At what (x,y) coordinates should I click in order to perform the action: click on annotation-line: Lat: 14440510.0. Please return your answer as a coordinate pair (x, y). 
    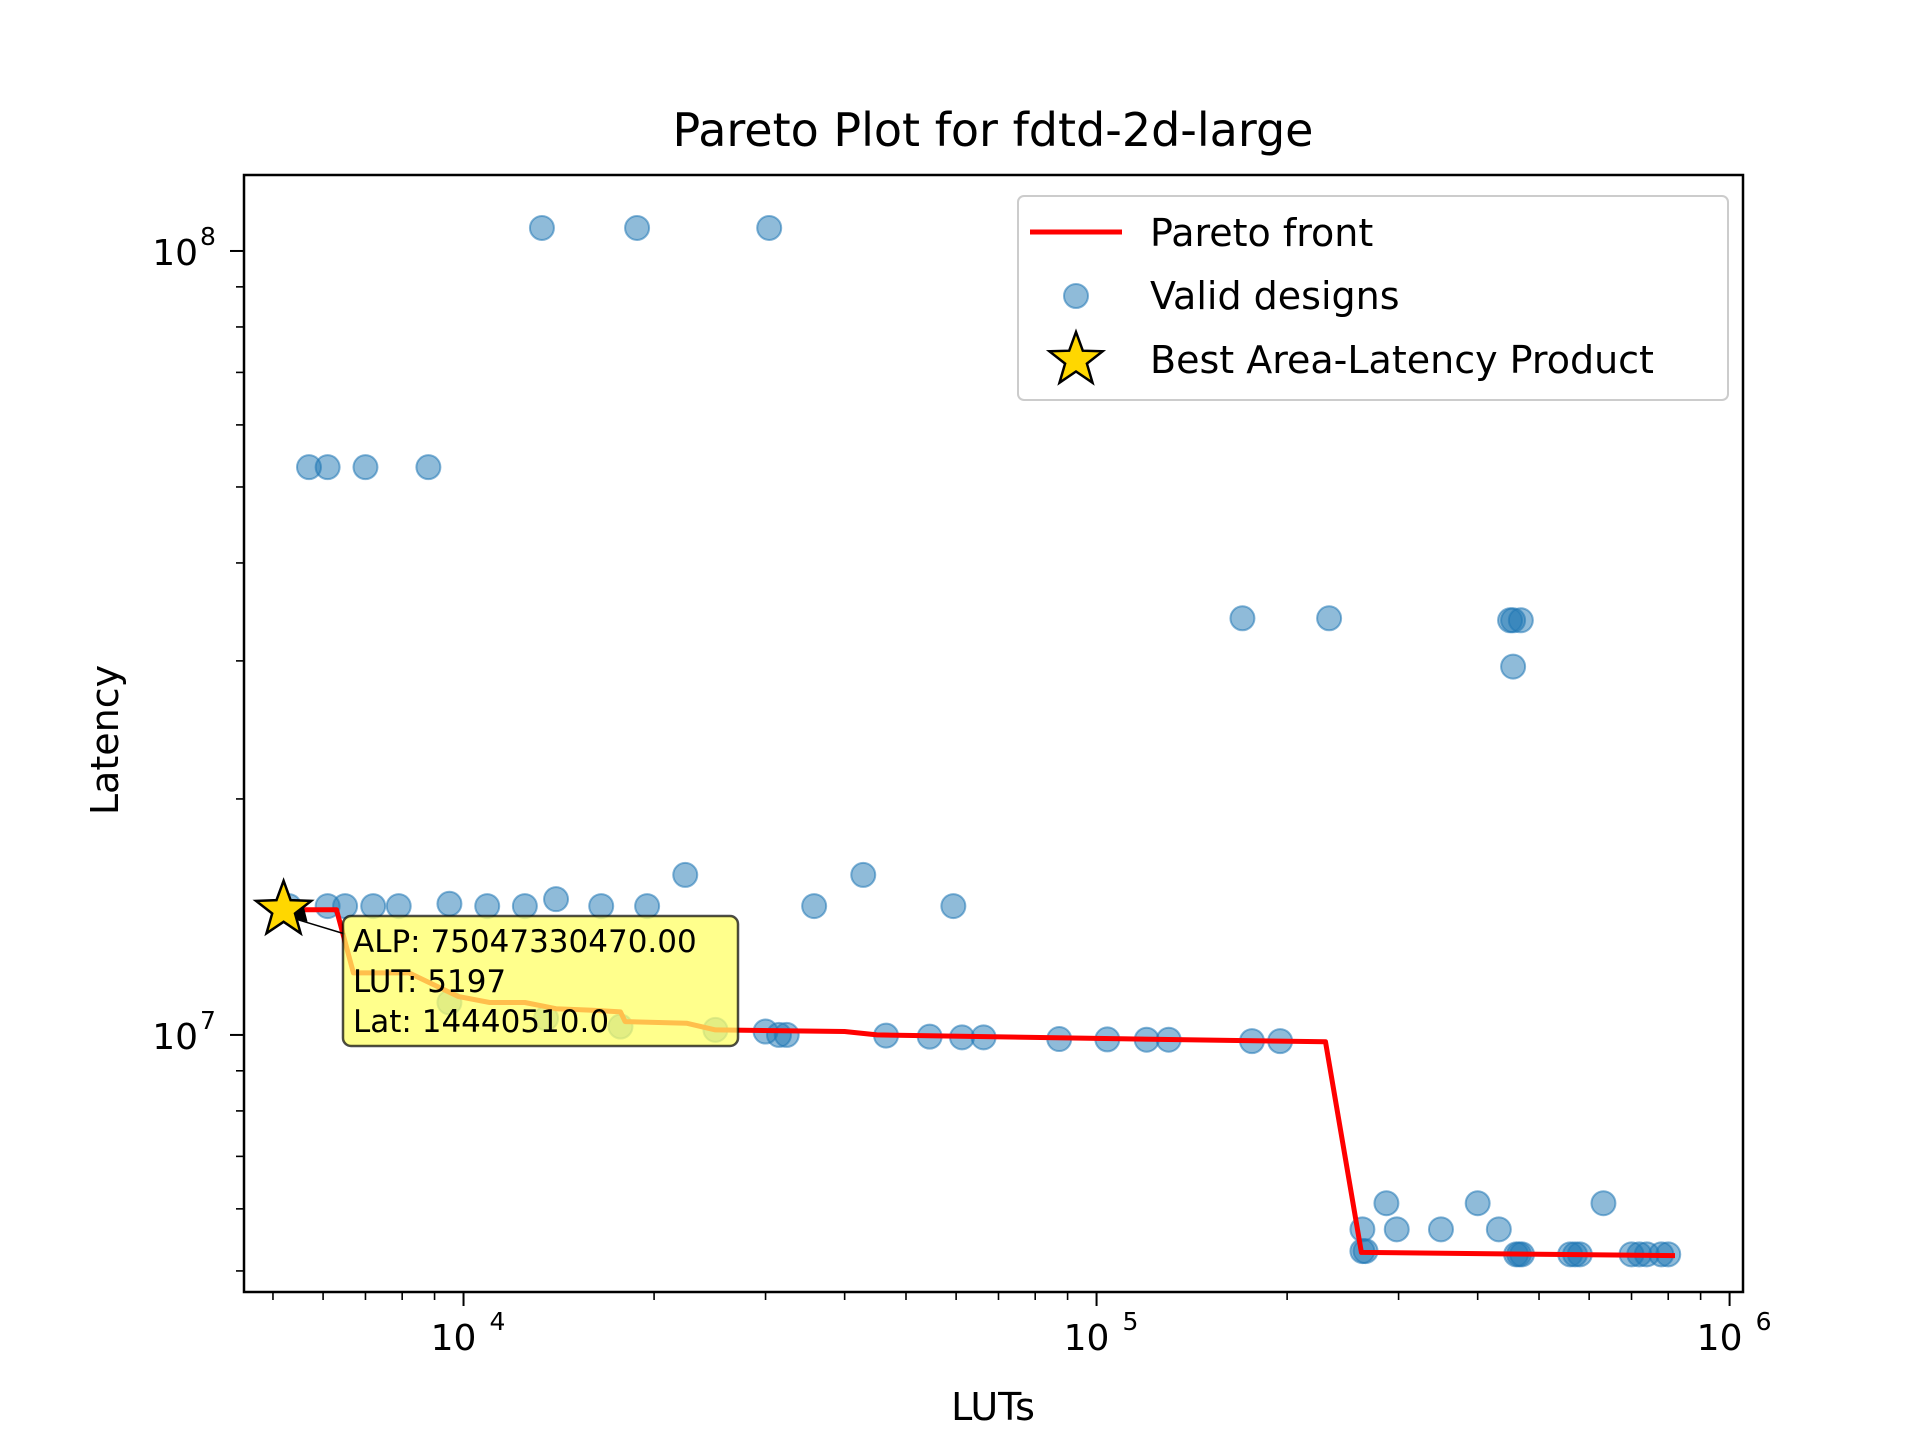
    Looking at the image, I should click on (481, 1022).